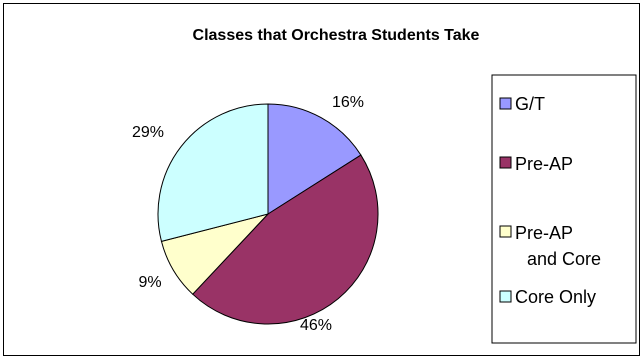 The image size is (644, 360). I want to click on legend-label: Core Only, so click(555, 297).